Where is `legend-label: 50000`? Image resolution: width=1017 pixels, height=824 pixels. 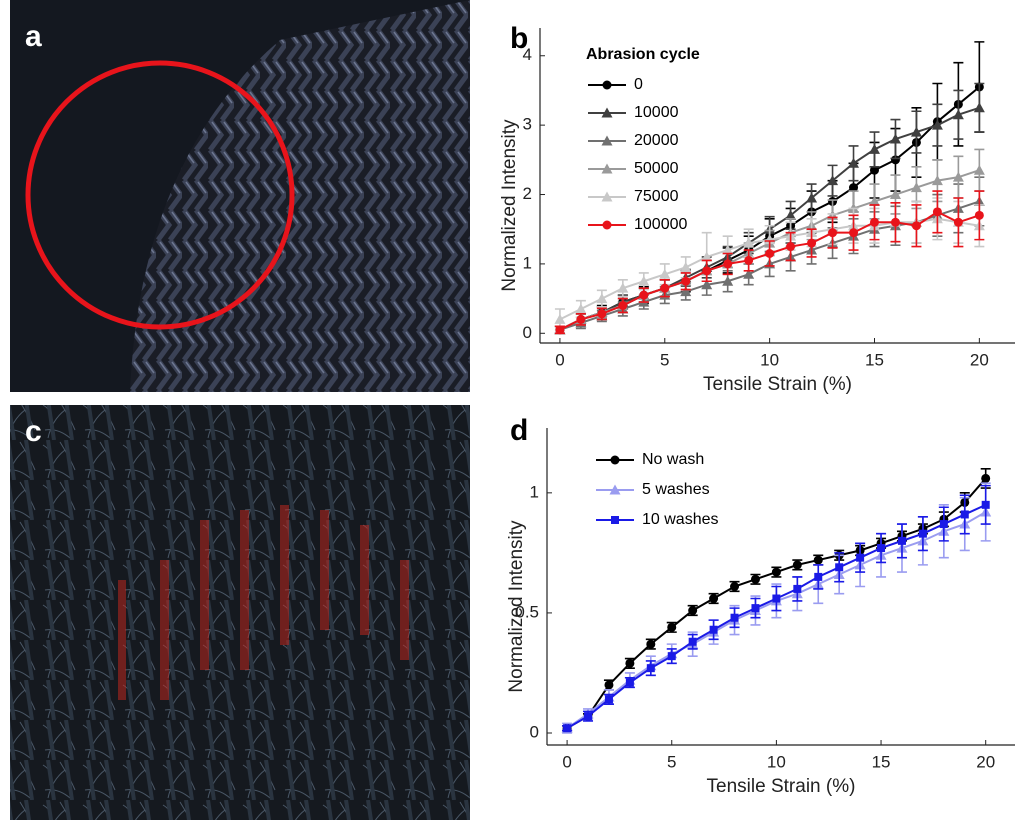 legend-label: 50000 is located at coordinates (656, 168).